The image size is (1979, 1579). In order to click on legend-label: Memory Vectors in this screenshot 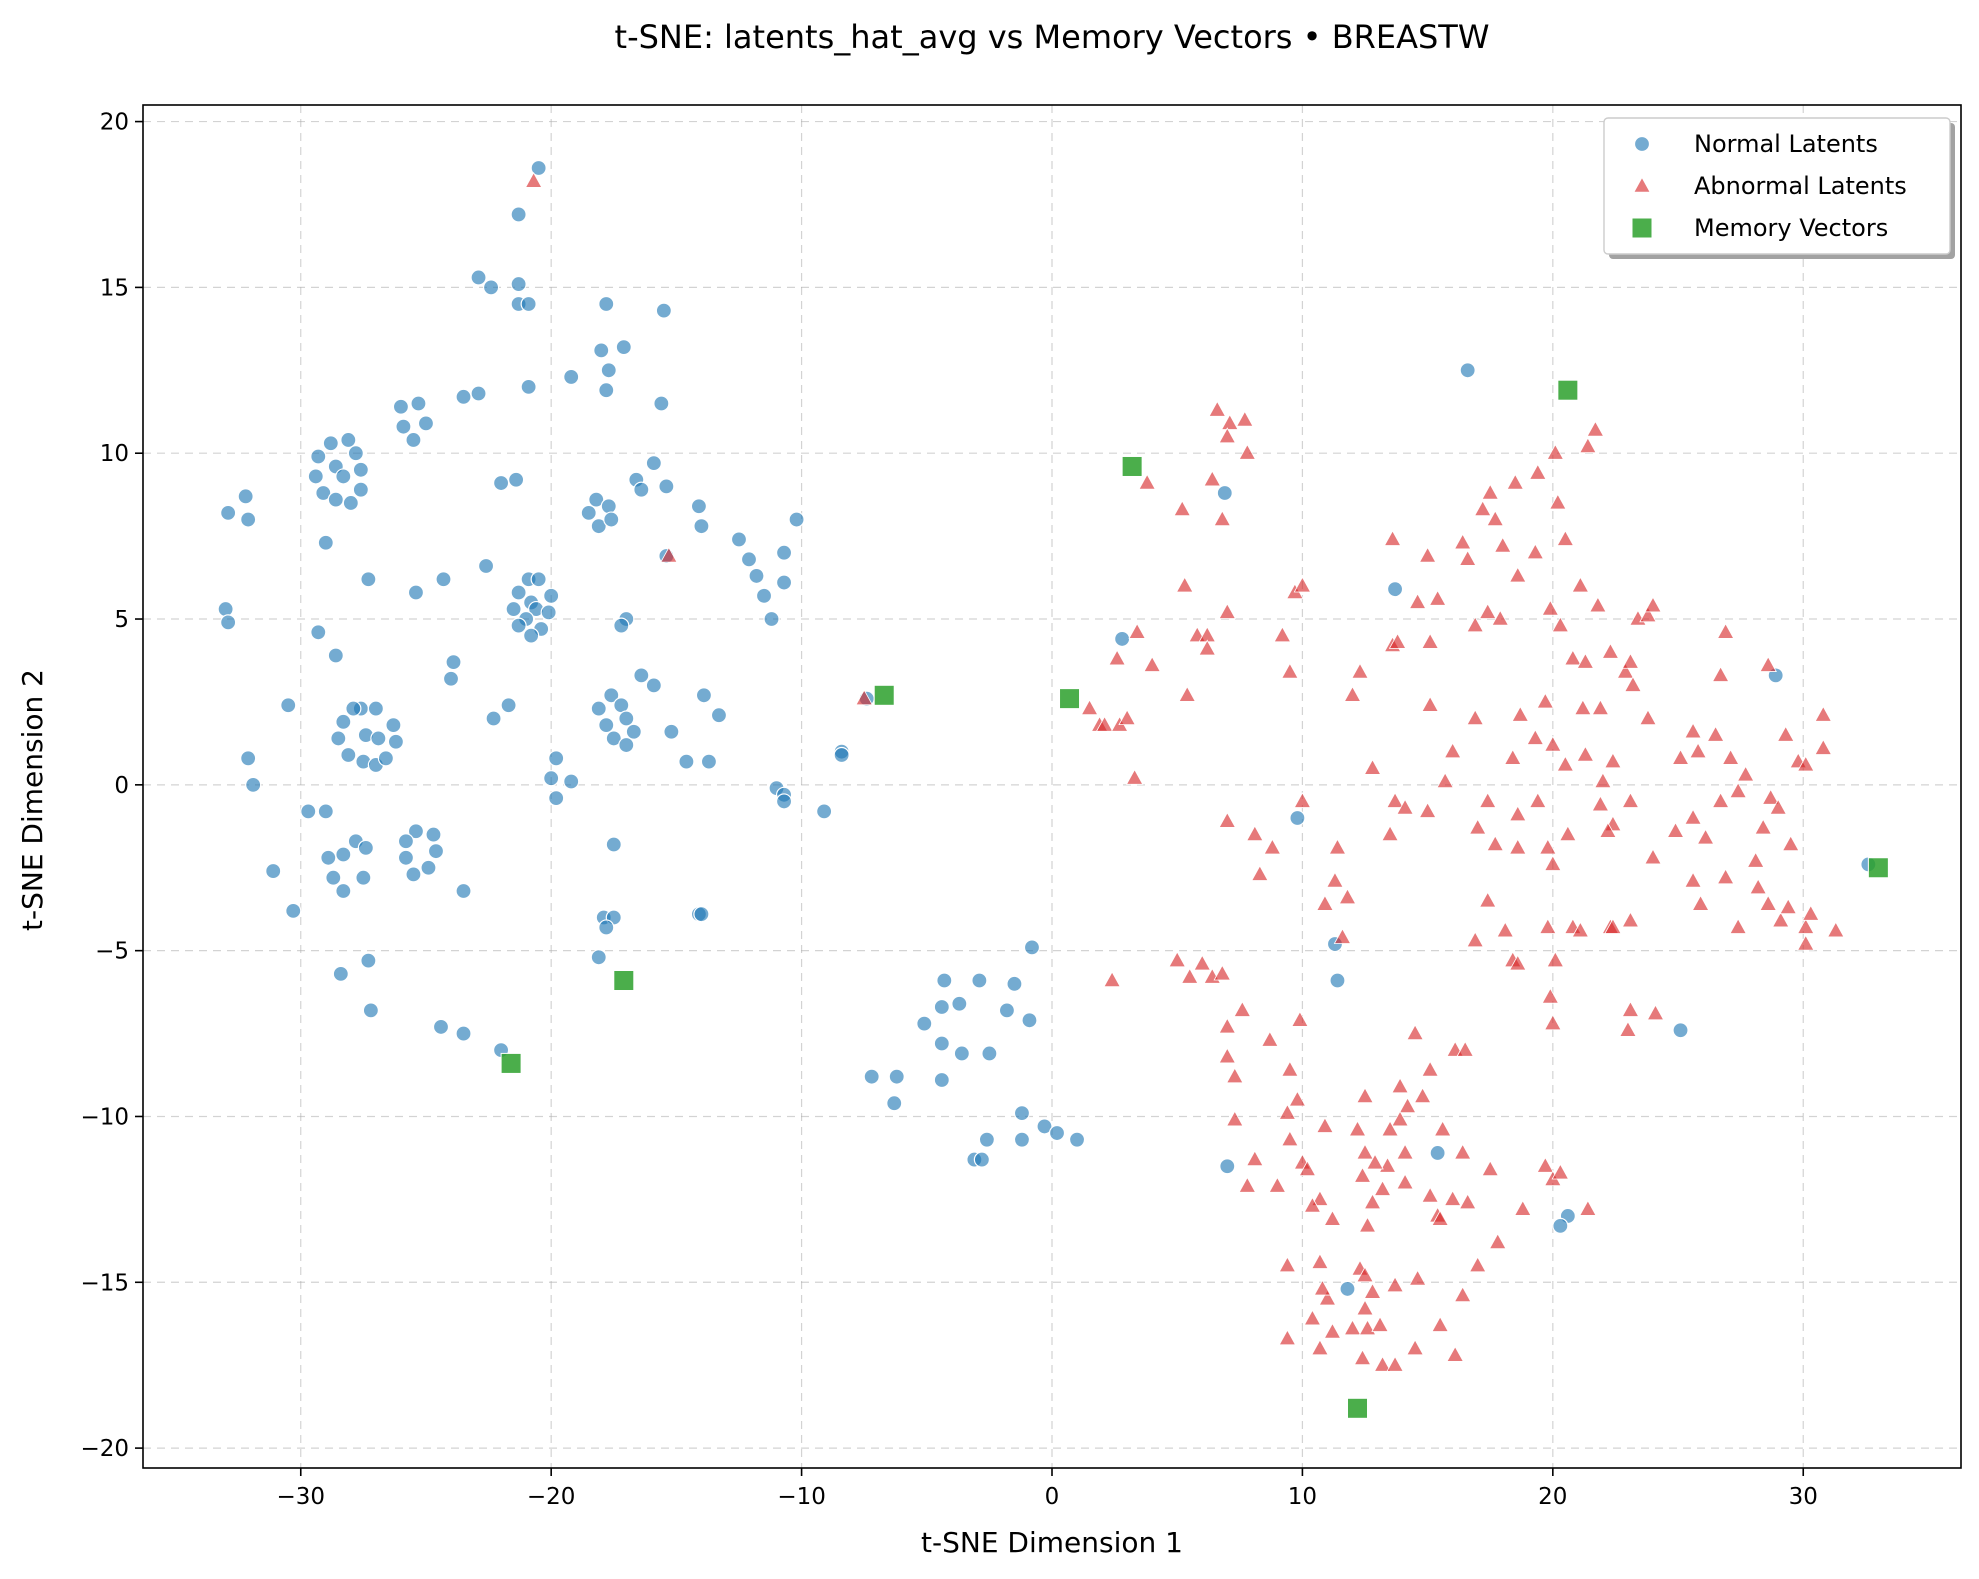, I will do `click(1791, 228)`.